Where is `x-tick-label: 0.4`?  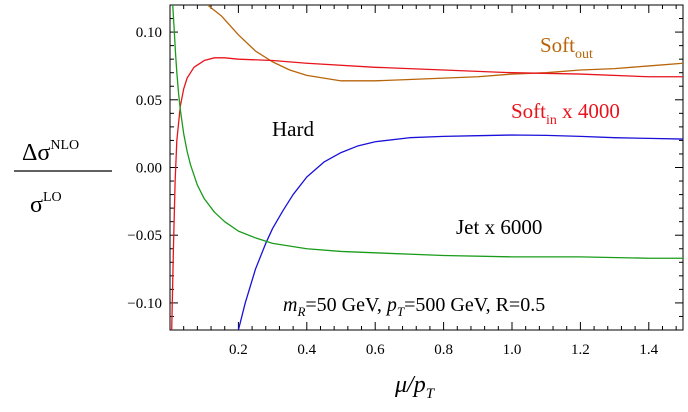 x-tick-label: 0.4 is located at coordinates (306, 350).